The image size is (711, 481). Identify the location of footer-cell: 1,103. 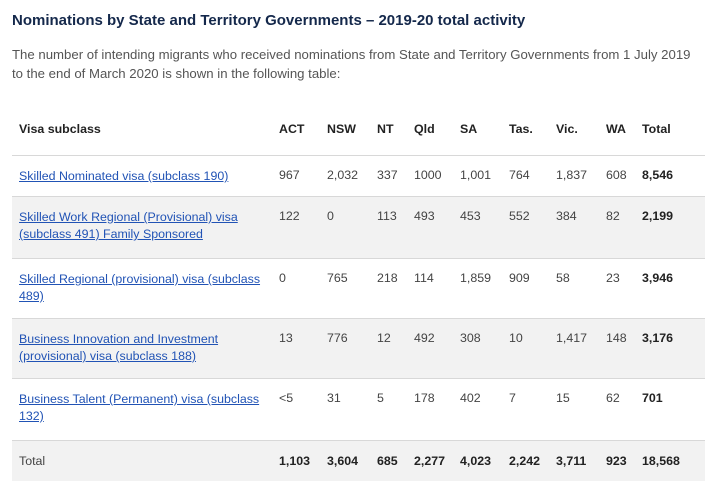
(303, 461).